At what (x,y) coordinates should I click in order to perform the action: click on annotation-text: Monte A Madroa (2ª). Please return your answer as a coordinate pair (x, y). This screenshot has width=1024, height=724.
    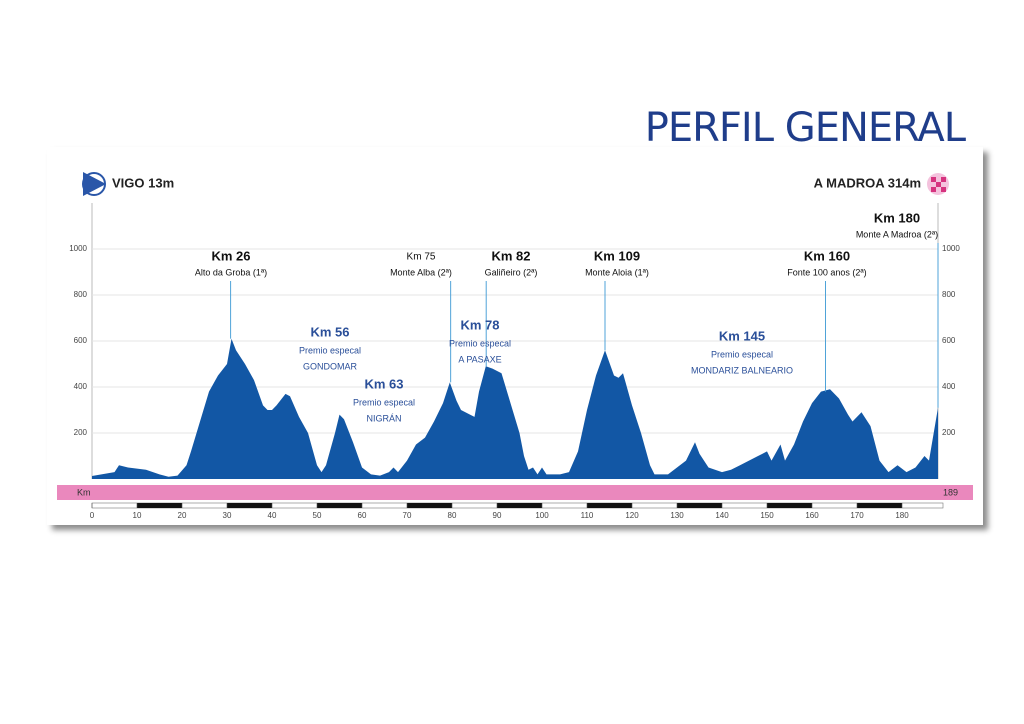
    Looking at the image, I should click on (897, 234).